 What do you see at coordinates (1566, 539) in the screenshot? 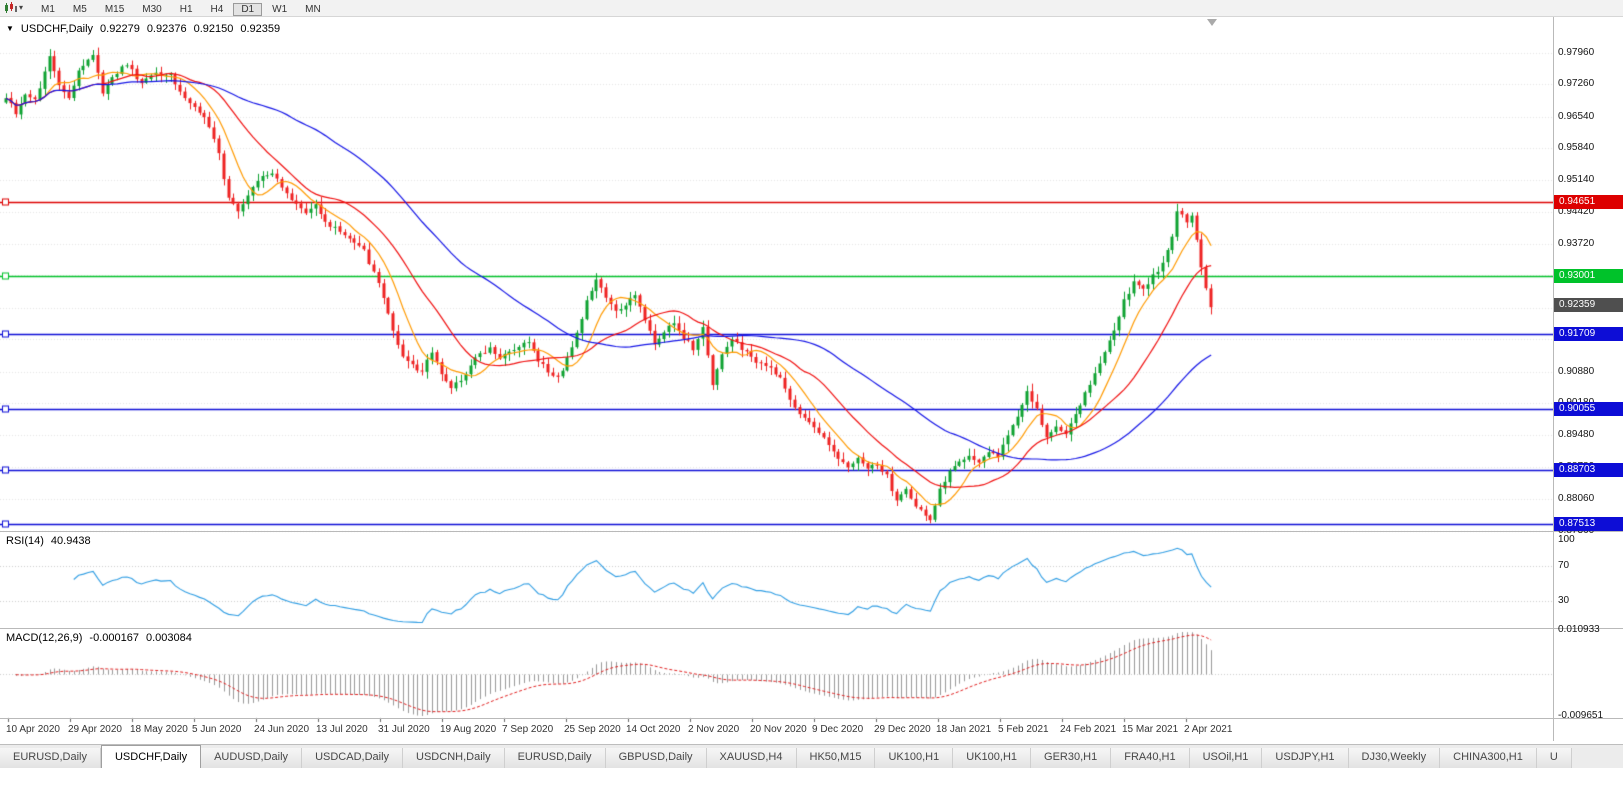
I see `rsi-scale-label: 100` at bounding box center [1566, 539].